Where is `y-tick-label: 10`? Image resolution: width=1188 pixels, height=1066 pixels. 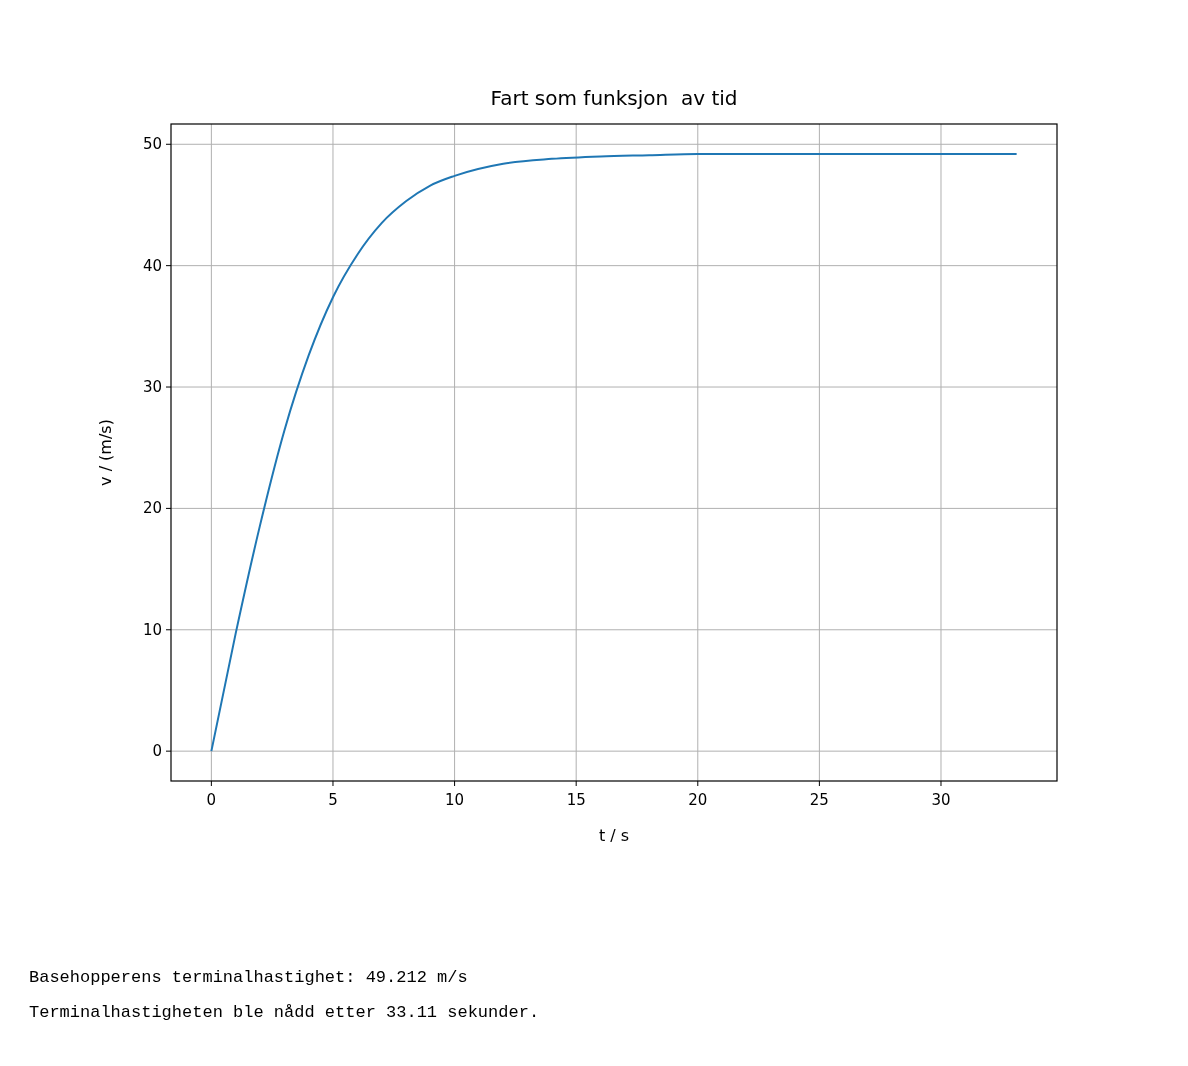
y-tick-label: 10 is located at coordinates (152, 629).